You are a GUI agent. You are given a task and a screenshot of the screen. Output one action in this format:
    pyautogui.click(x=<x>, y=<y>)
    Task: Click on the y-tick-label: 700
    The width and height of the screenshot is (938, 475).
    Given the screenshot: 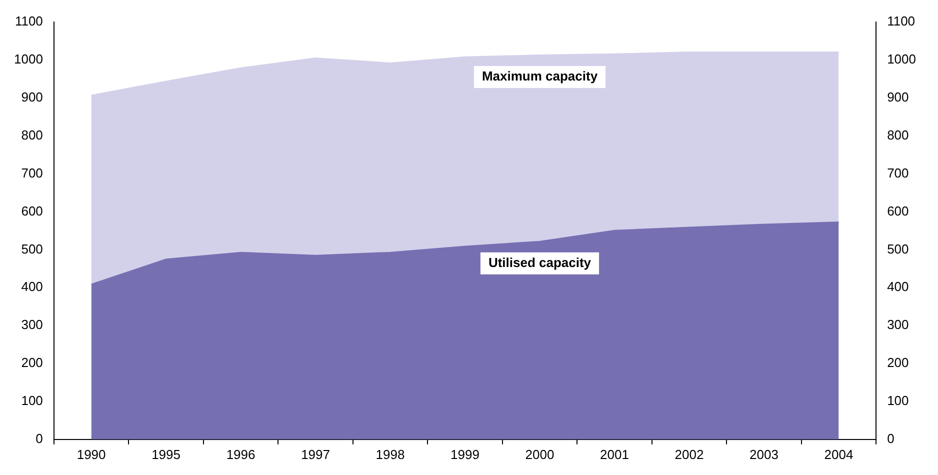 What is the action you would take?
    pyautogui.click(x=32, y=172)
    